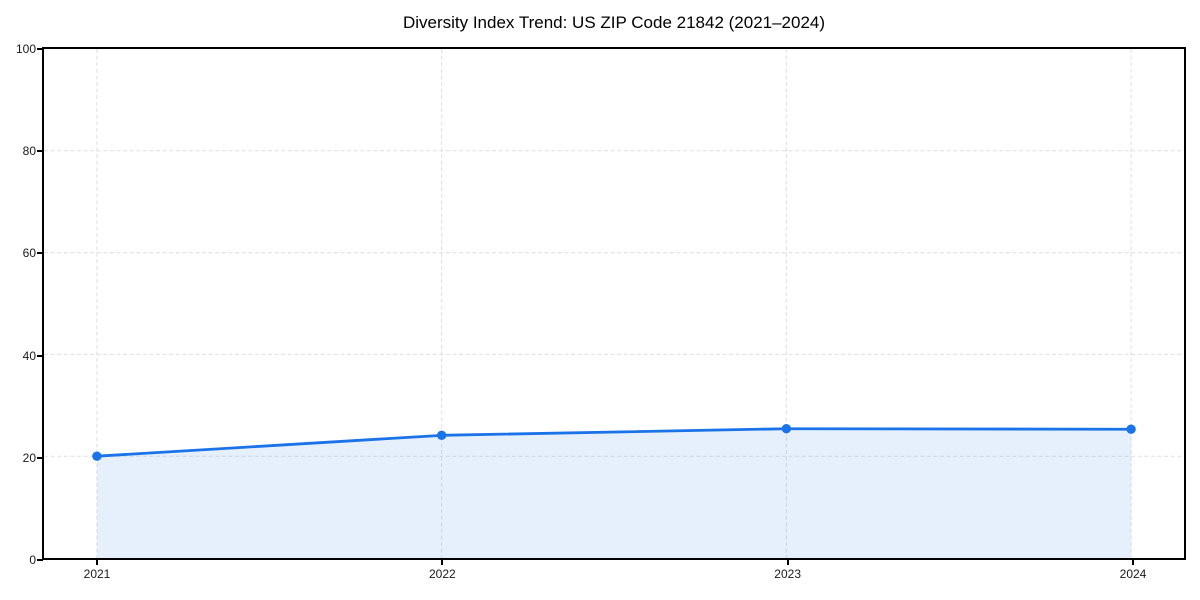 Image resolution: width=1200 pixels, height=600 pixels. What do you see at coordinates (29, 253) in the screenshot?
I see `y-tick-label: 60` at bounding box center [29, 253].